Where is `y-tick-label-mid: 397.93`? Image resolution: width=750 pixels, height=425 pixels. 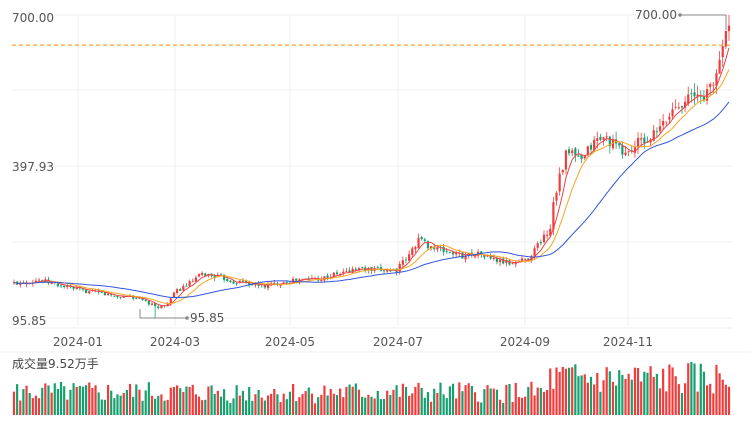 y-tick-label-mid: 397.93 is located at coordinates (33, 167).